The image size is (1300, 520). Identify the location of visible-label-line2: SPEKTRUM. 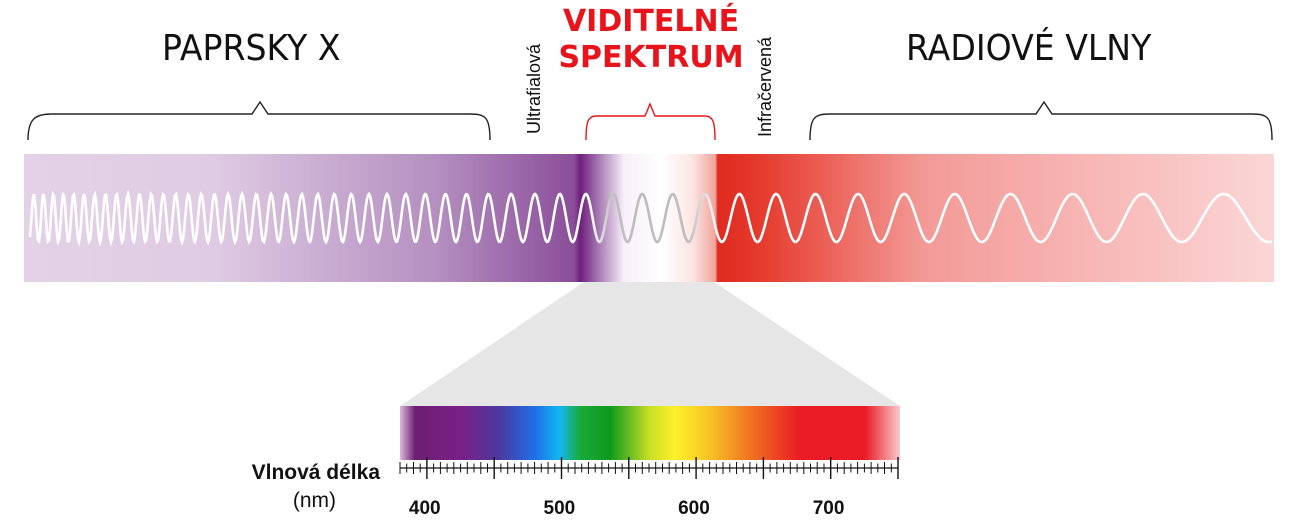
(651, 57).